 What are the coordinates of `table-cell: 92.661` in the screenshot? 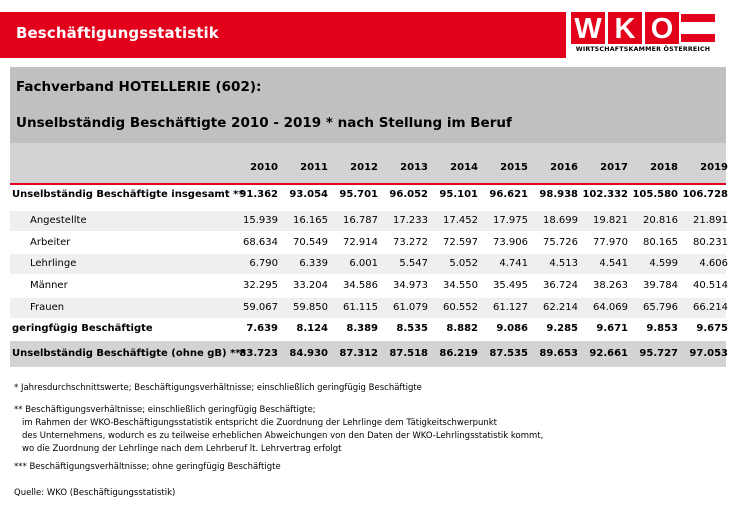 It's located at (608, 353).